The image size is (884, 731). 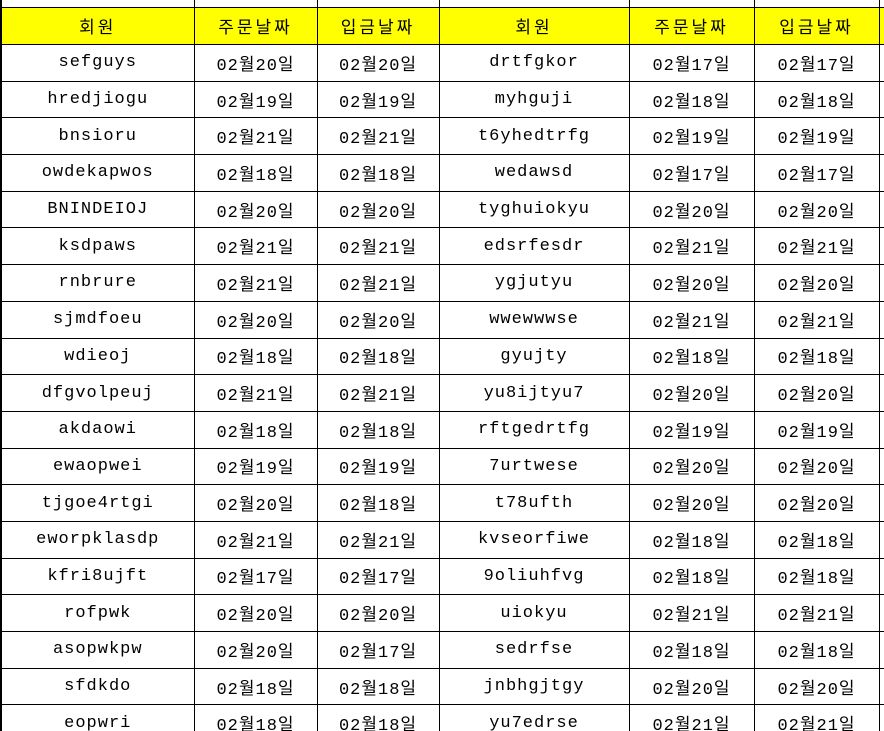 What do you see at coordinates (255, 26) in the screenshot?
I see `header-order-date-1: 주문날짜` at bounding box center [255, 26].